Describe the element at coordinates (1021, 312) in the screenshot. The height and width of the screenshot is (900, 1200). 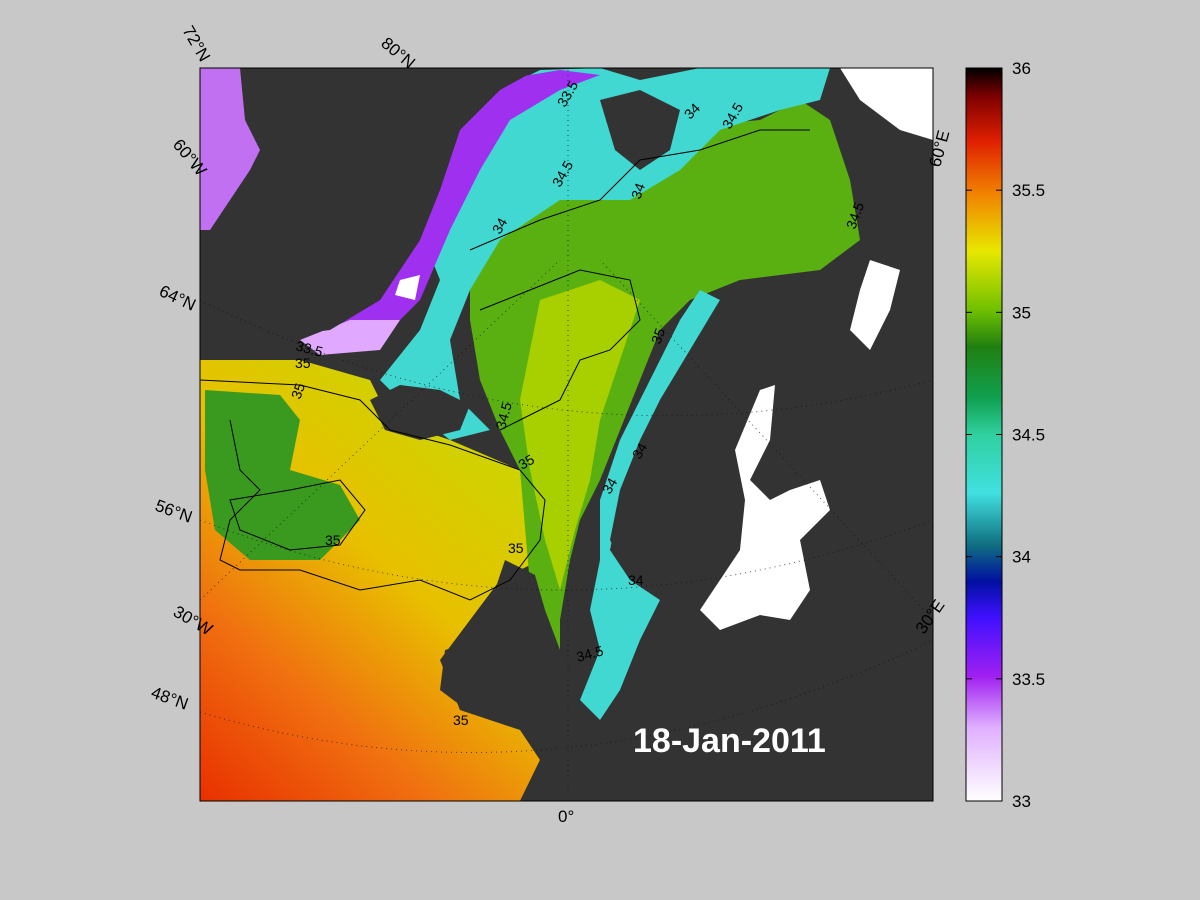
I see `colorbar-tick-label: 35` at that location.